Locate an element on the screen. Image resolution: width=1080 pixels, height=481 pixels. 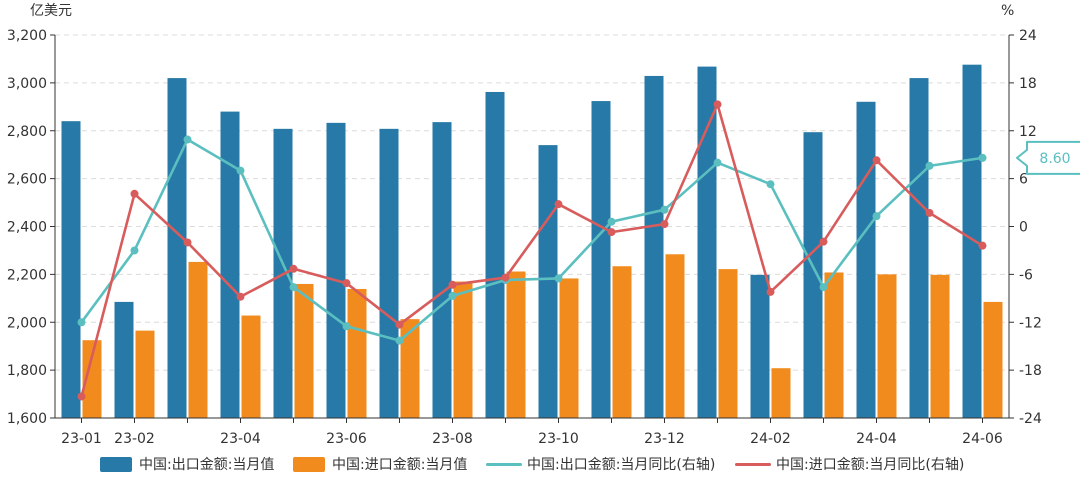
legend-item-export-value: 中国:出口金额:当月值 is located at coordinates (187, 464).